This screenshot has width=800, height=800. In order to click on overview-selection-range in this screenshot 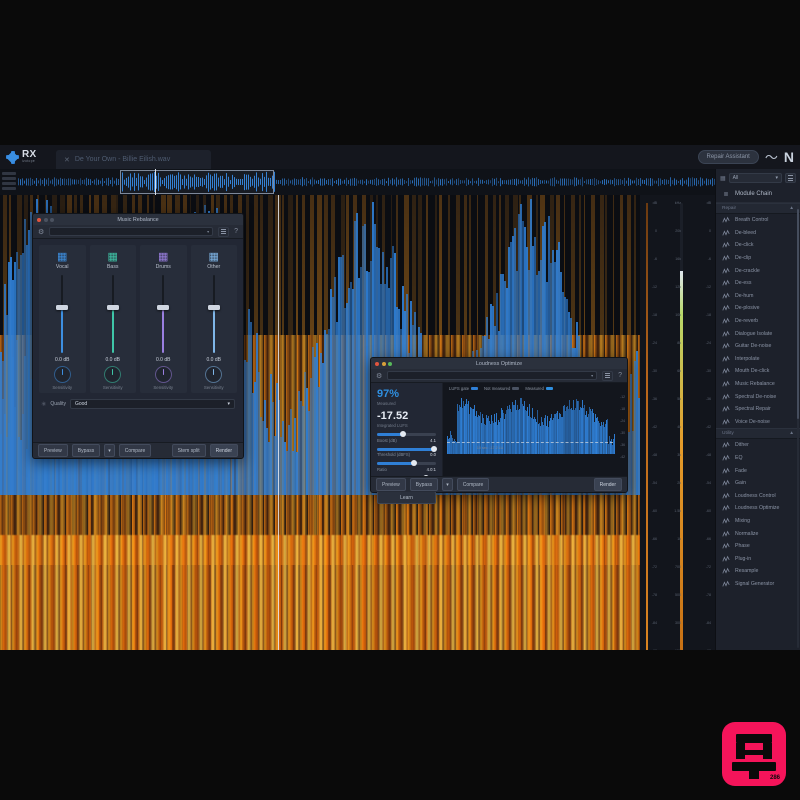, I will do `click(197, 182)`.